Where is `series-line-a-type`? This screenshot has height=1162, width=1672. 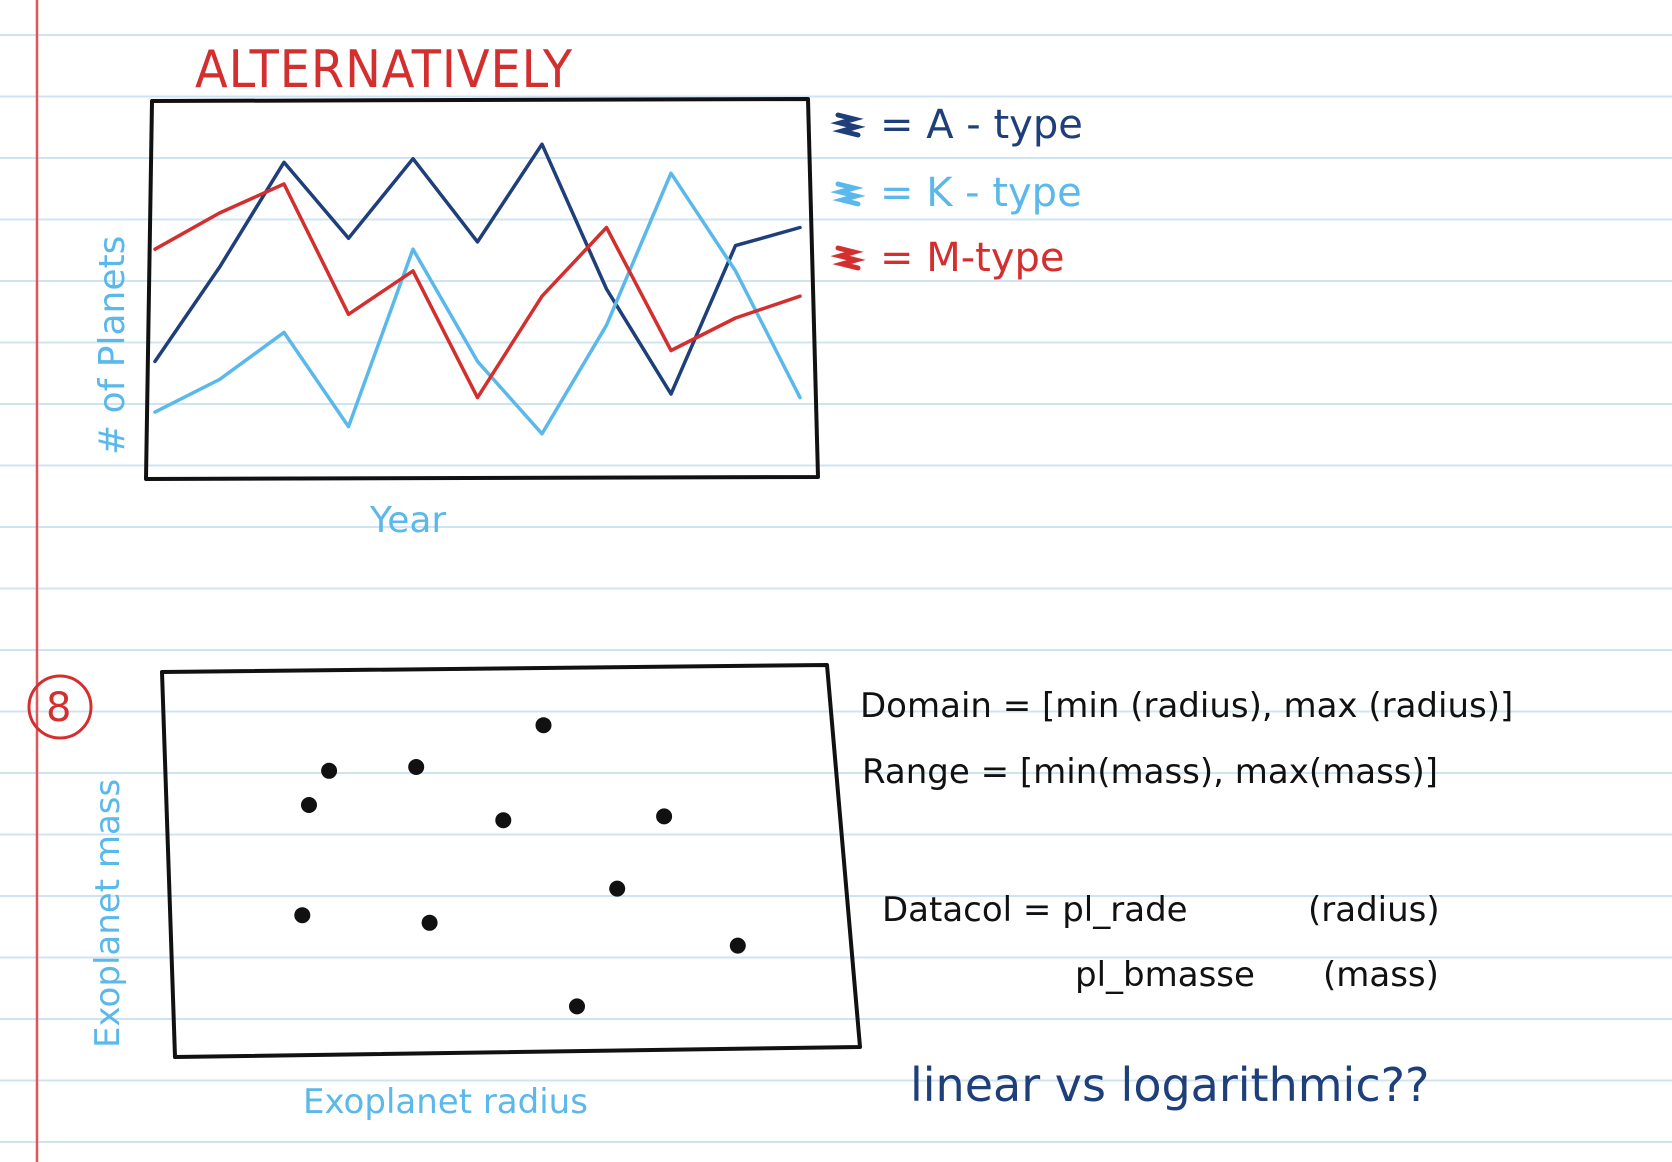 series-line-a-type is located at coordinates (477, 269).